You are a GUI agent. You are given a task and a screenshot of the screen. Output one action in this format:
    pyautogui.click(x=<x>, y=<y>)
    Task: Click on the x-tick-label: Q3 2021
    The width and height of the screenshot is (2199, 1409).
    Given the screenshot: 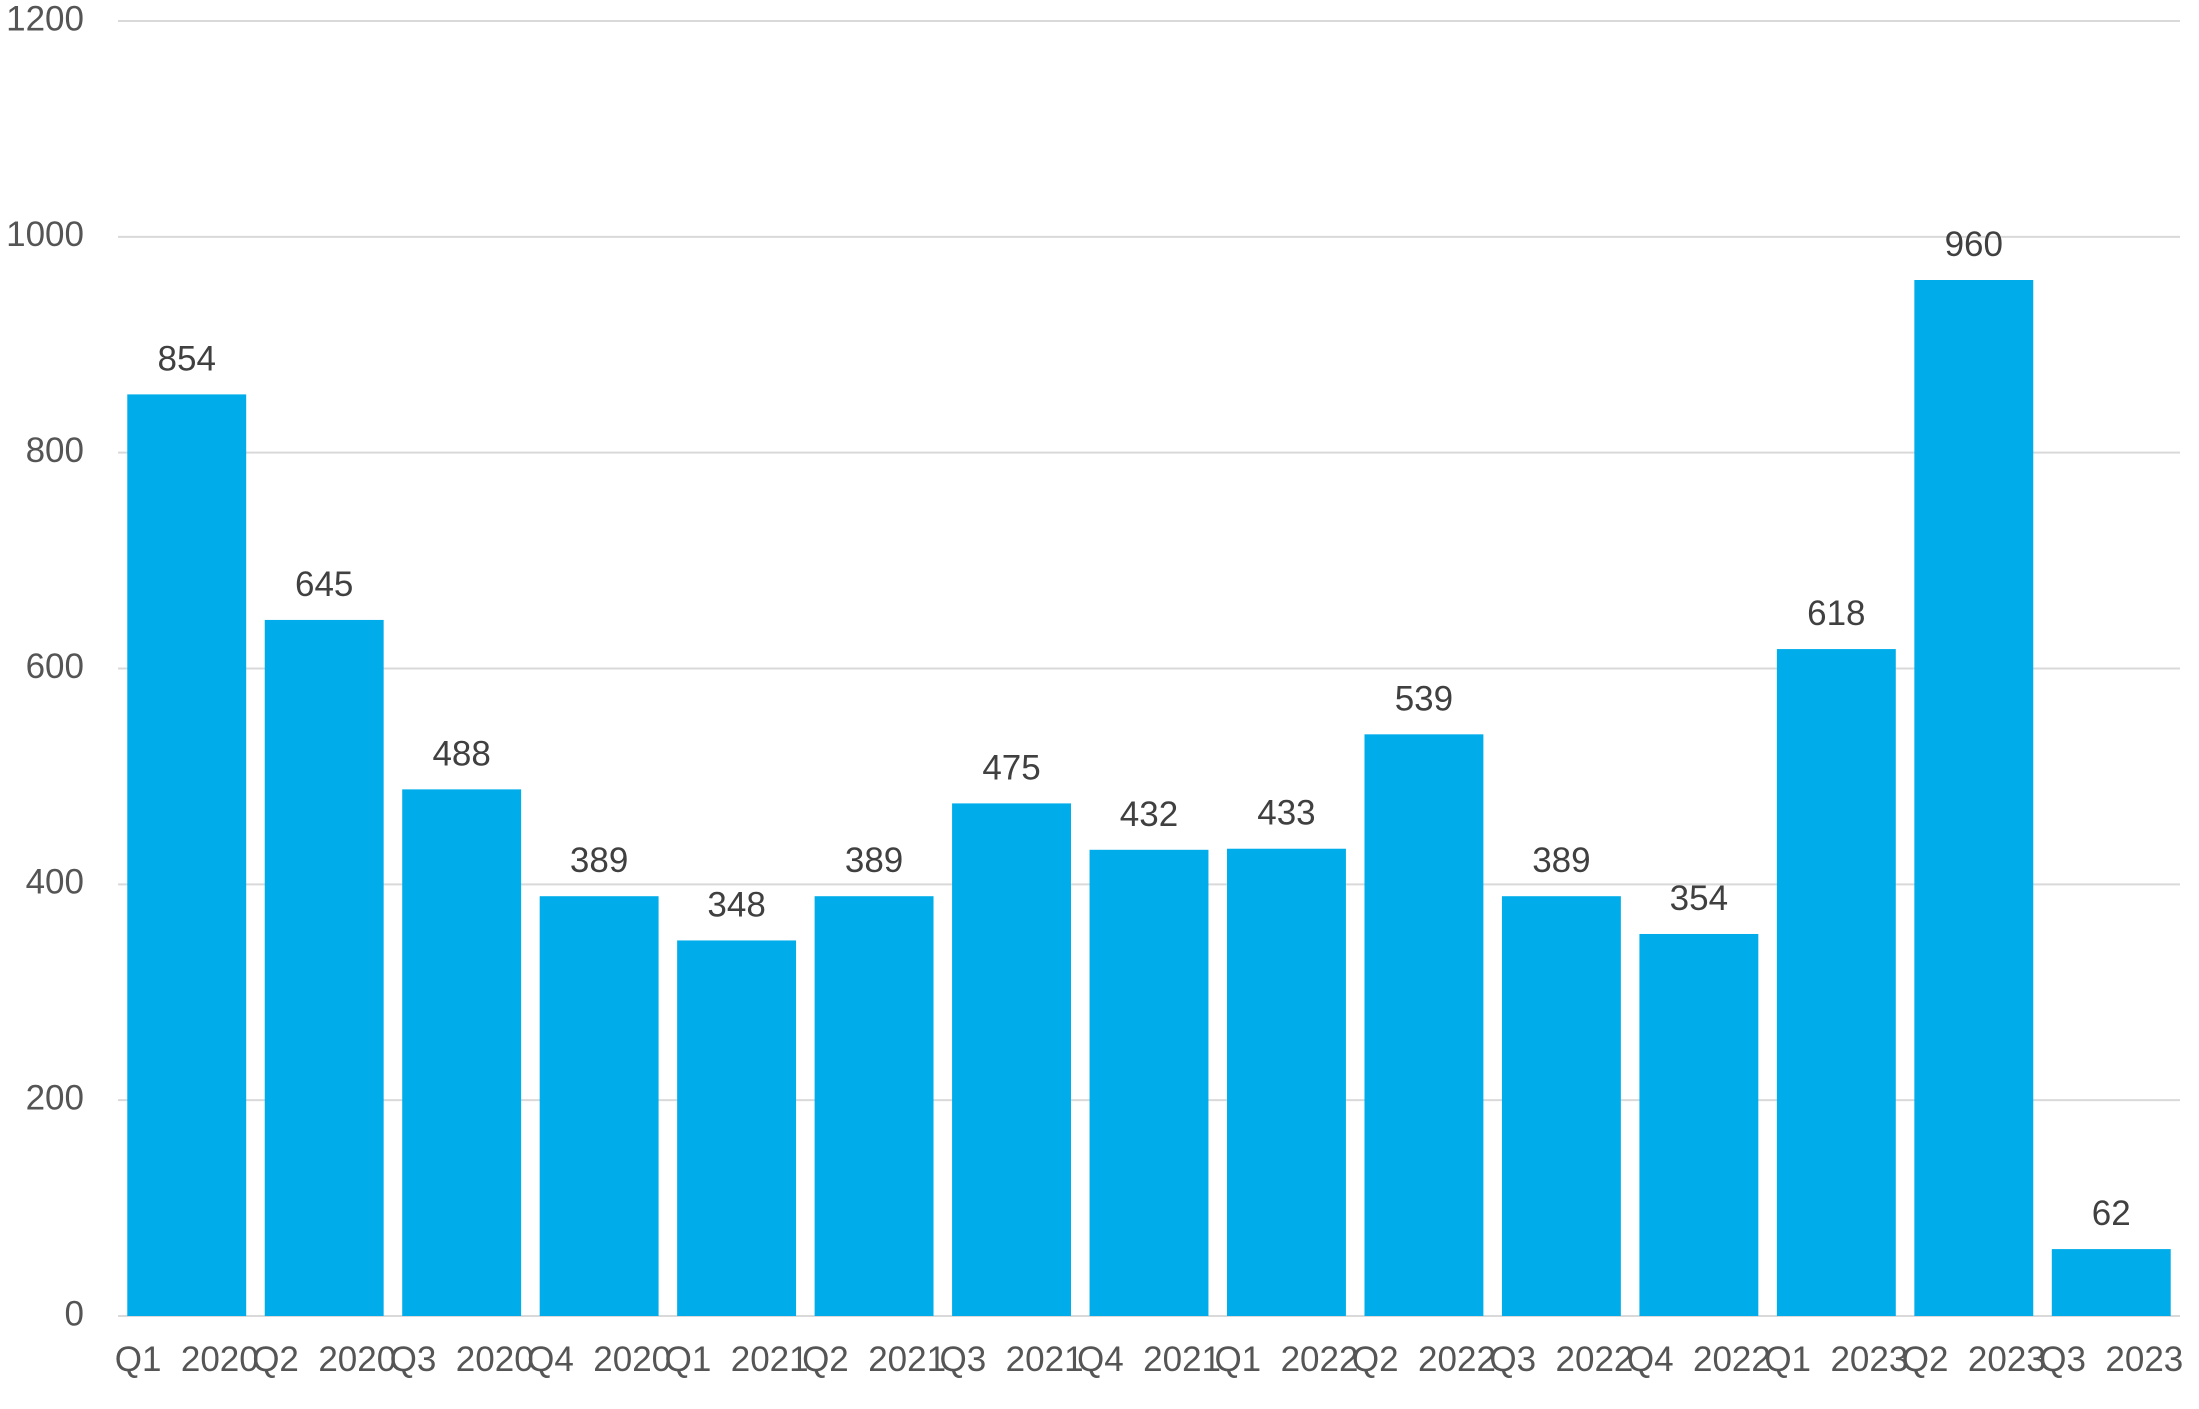 What is the action you would take?
    pyautogui.click(x=1012, y=1359)
    